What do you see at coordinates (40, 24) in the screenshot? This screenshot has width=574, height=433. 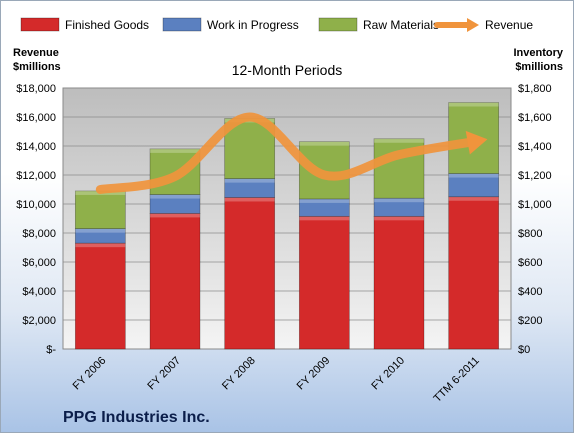 I see `legend-swatch-finished-goods` at bounding box center [40, 24].